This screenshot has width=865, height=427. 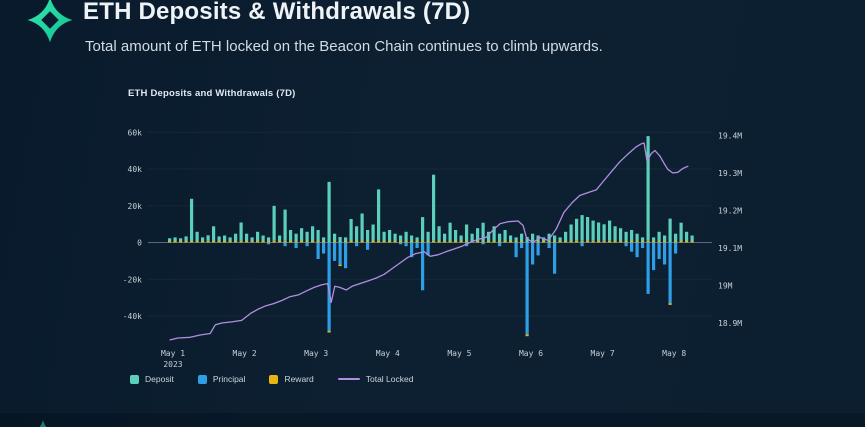 I want to click on legend-item-reward: Reward, so click(x=291, y=379).